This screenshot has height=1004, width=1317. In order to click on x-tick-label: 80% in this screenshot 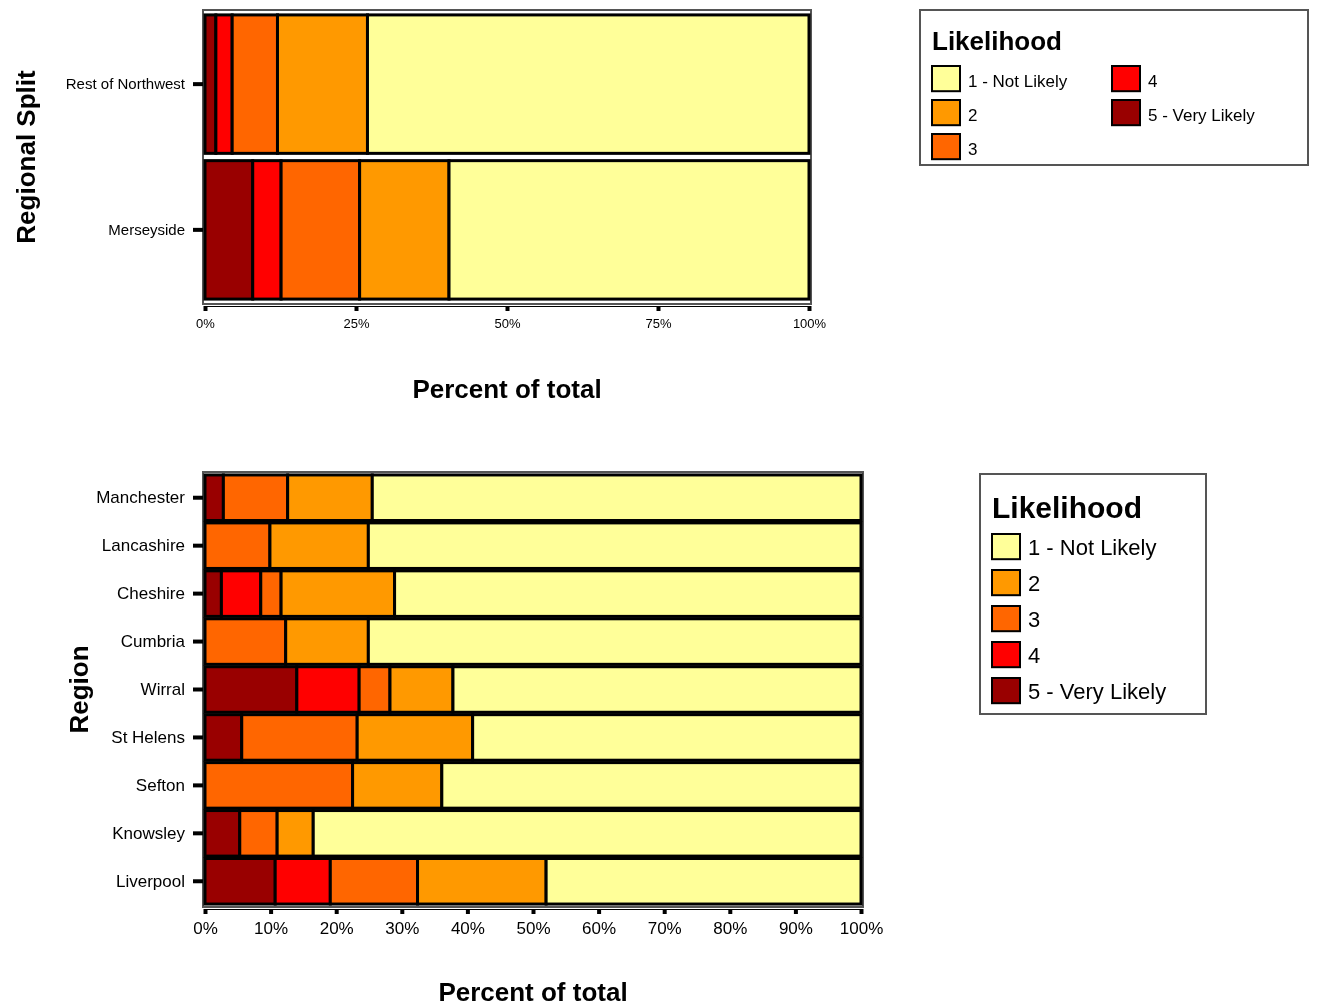, I will do `click(730, 929)`.